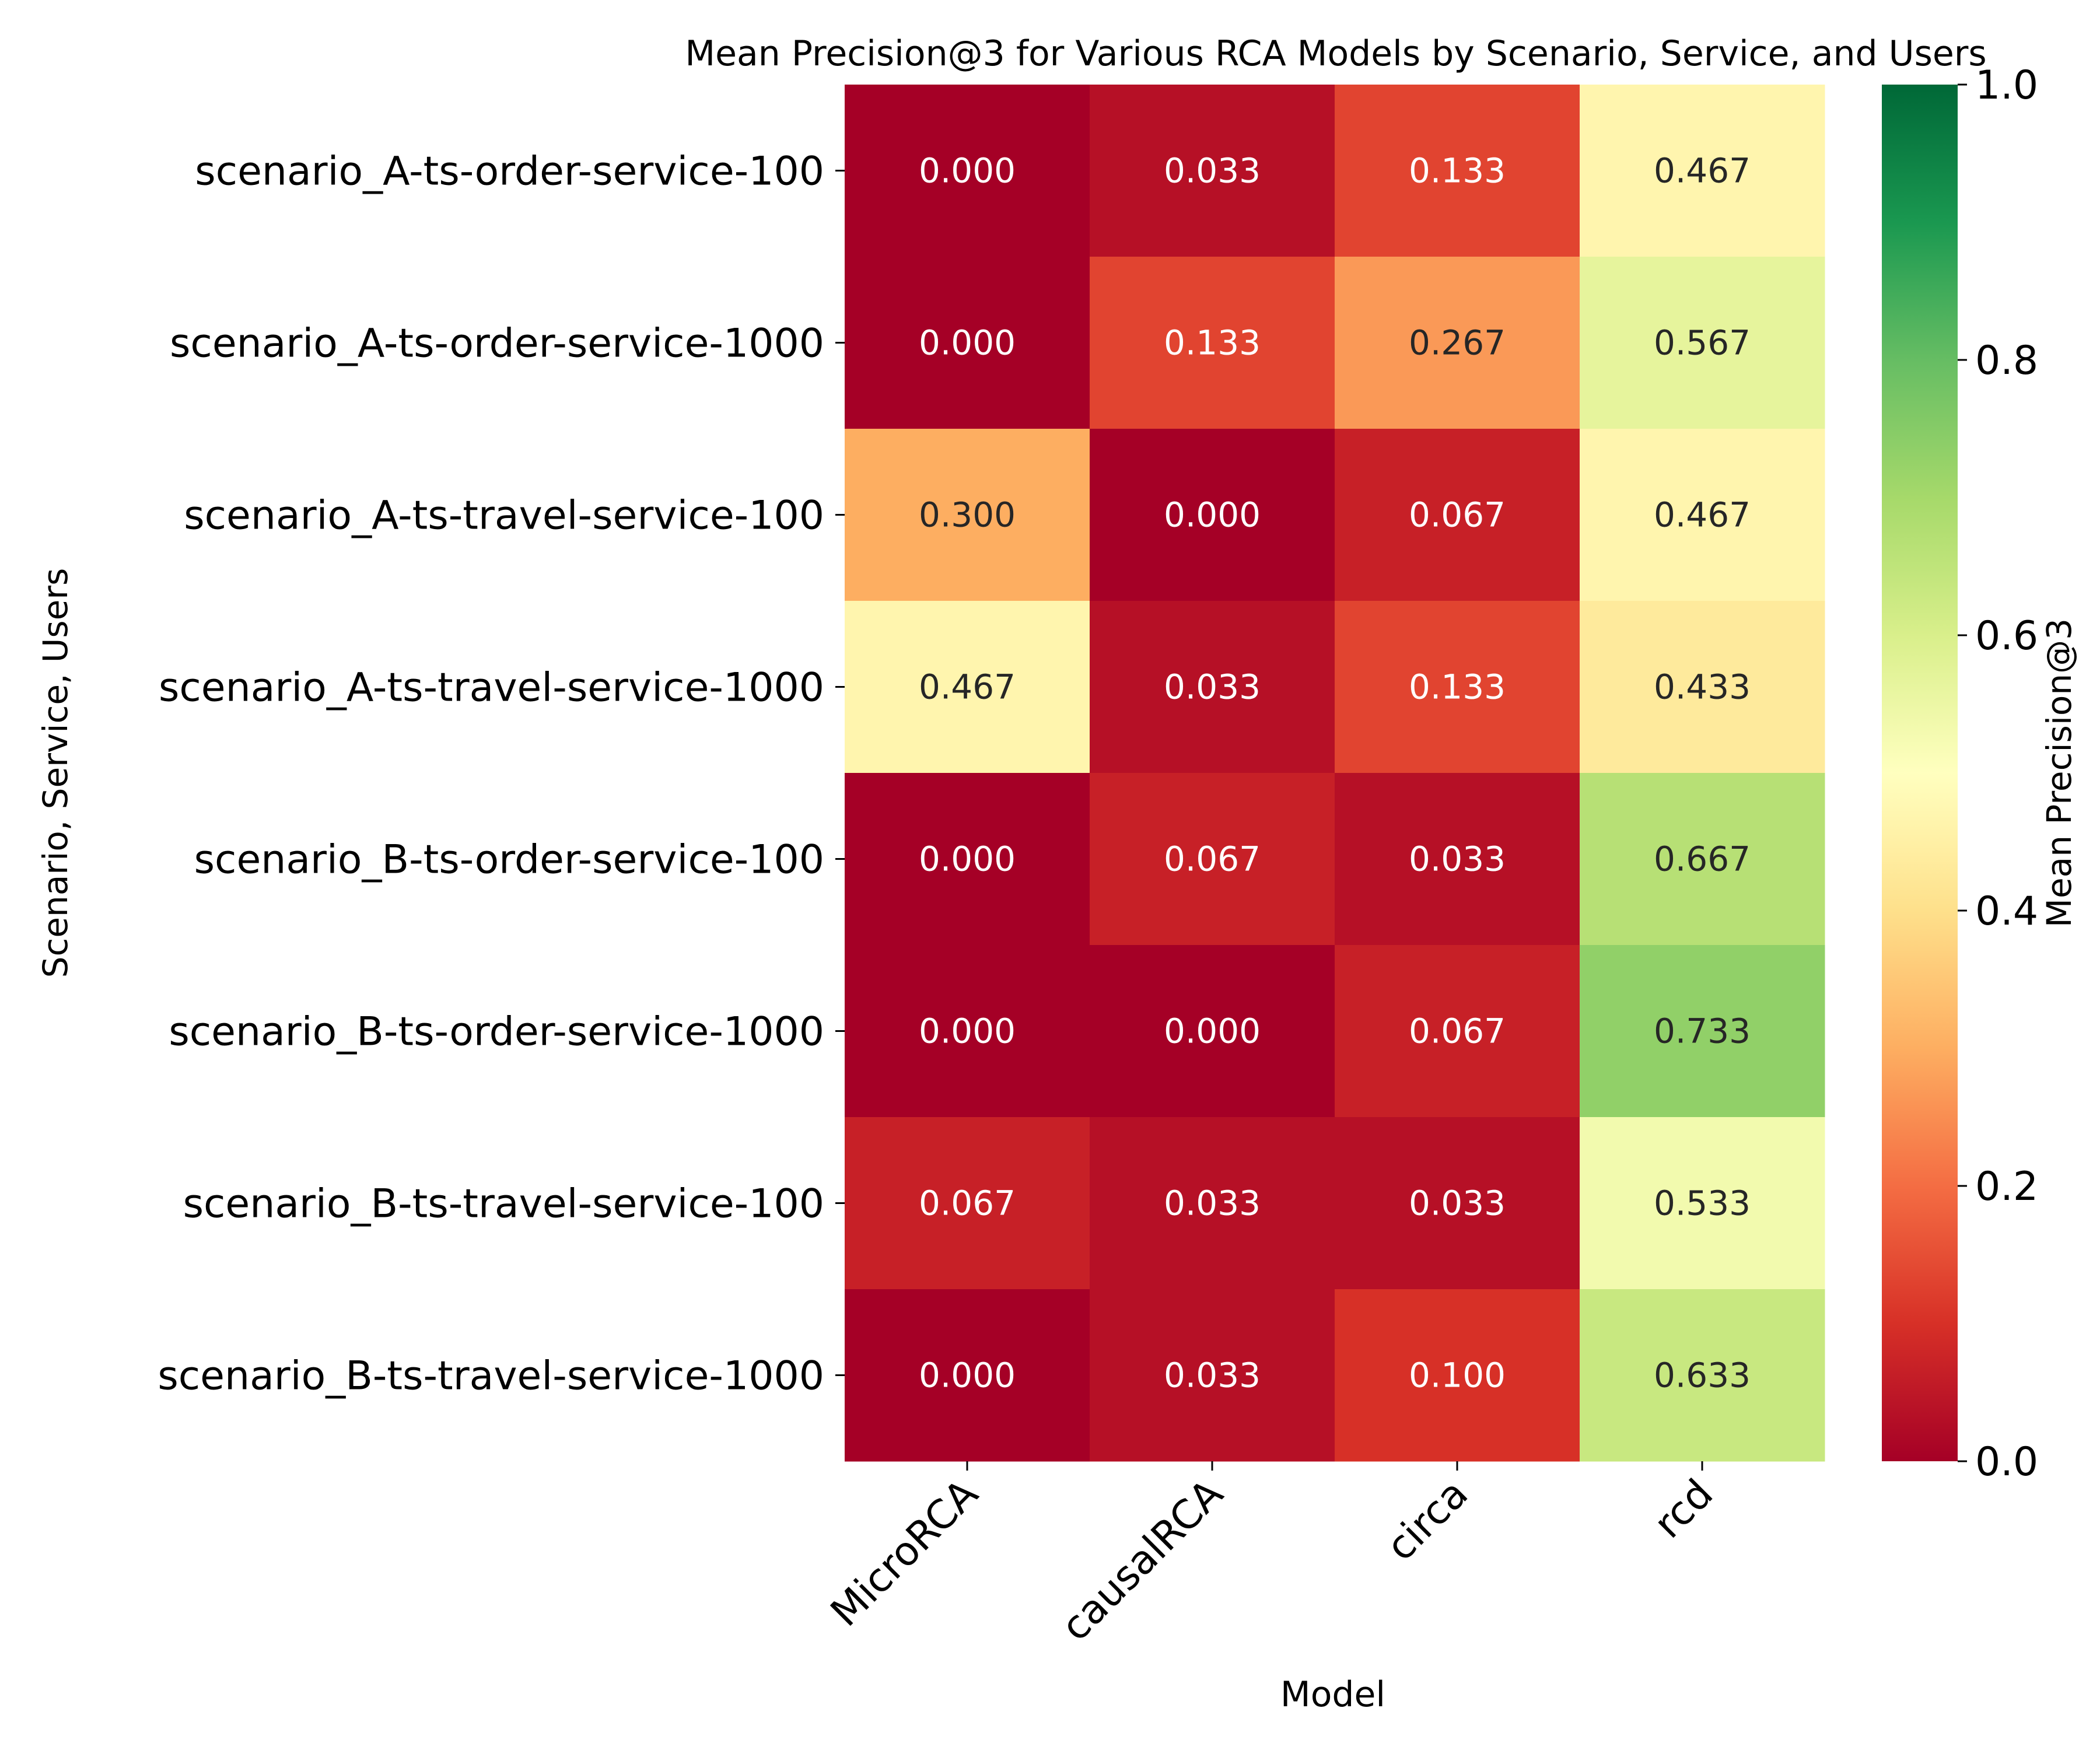 The width and height of the screenshot is (2100, 1750). What do you see at coordinates (2006, 85) in the screenshot?
I see `colorbar-tick-label: 1.0` at bounding box center [2006, 85].